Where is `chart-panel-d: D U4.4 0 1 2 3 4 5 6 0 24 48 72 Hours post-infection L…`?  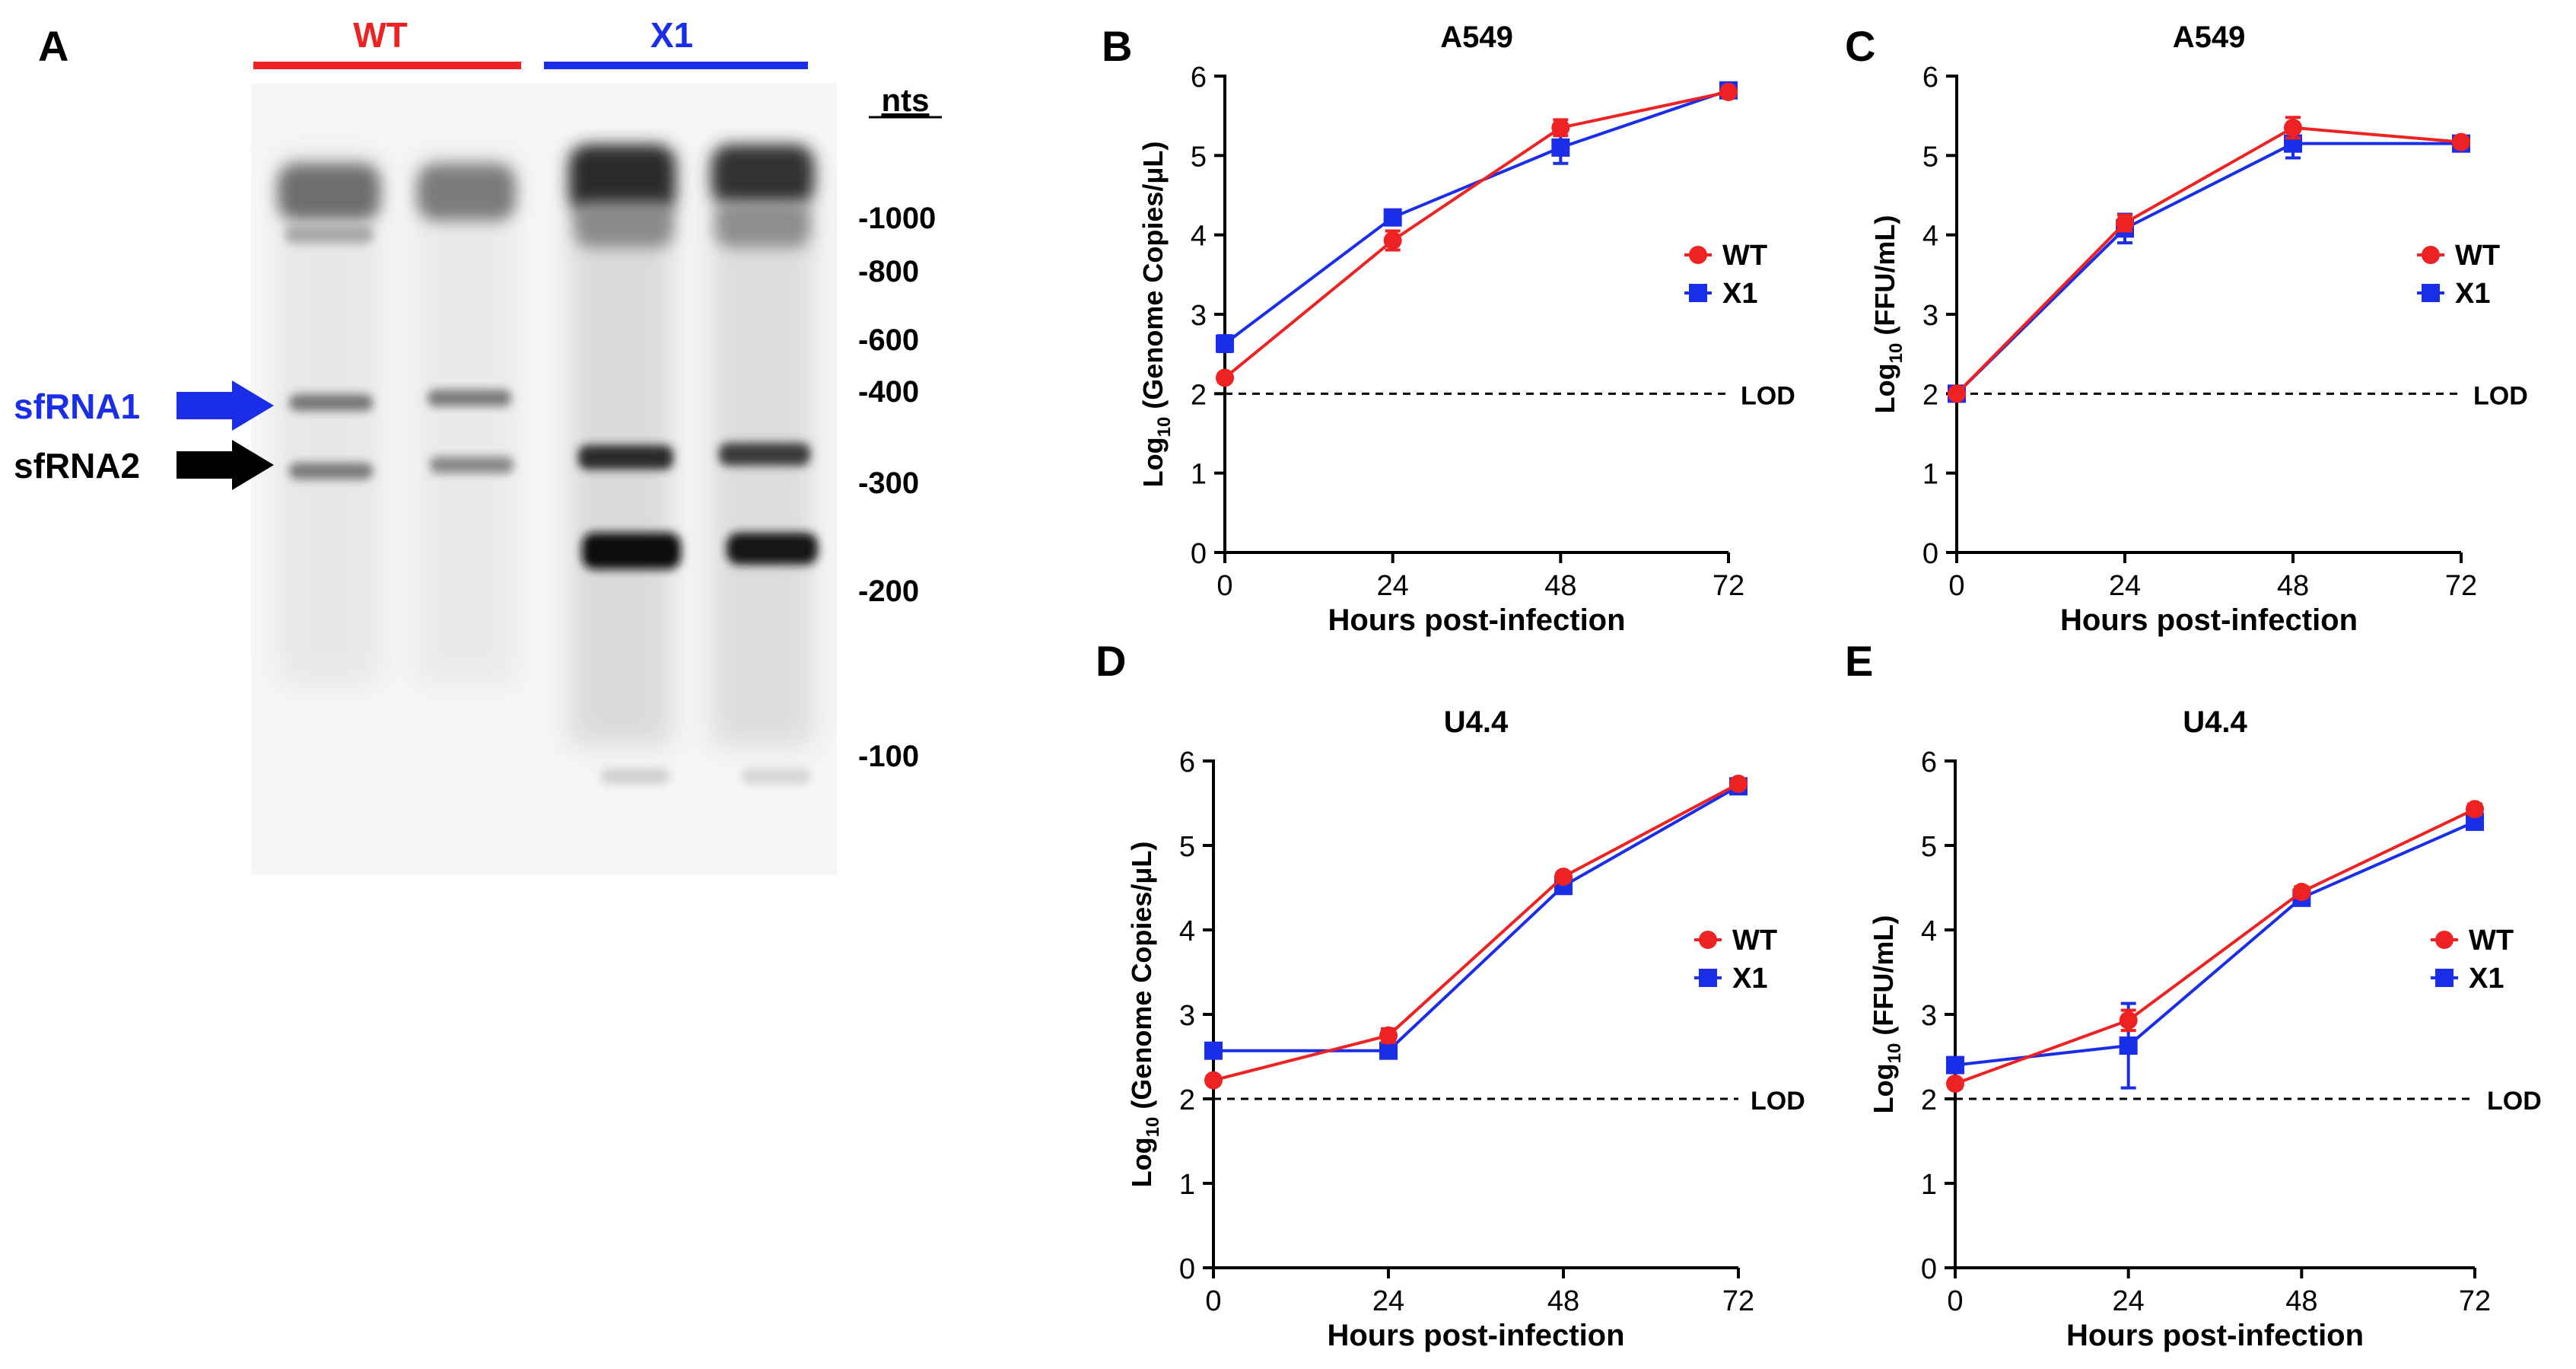 chart-panel-d: D U4.4 0 1 2 3 4 5 6 0 24 48 72 Hours post-infection L… is located at coordinates (1450, 994).